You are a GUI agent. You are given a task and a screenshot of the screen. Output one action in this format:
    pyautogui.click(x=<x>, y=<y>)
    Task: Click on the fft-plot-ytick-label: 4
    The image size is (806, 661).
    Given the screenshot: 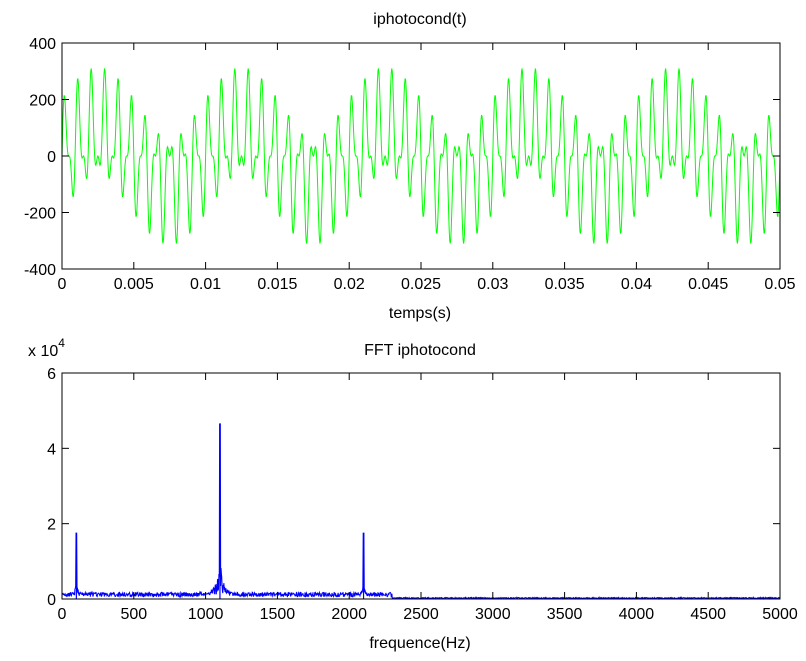 What is the action you would take?
    pyautogui.click(x=51, y=449)
    